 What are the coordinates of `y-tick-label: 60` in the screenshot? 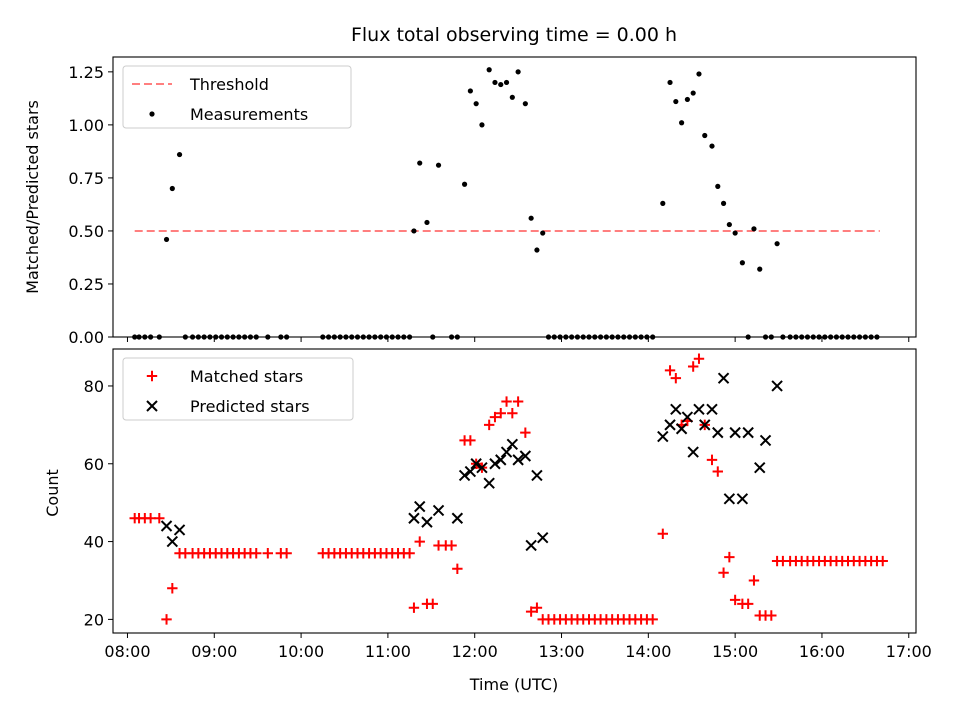 It's located at (94, 464).